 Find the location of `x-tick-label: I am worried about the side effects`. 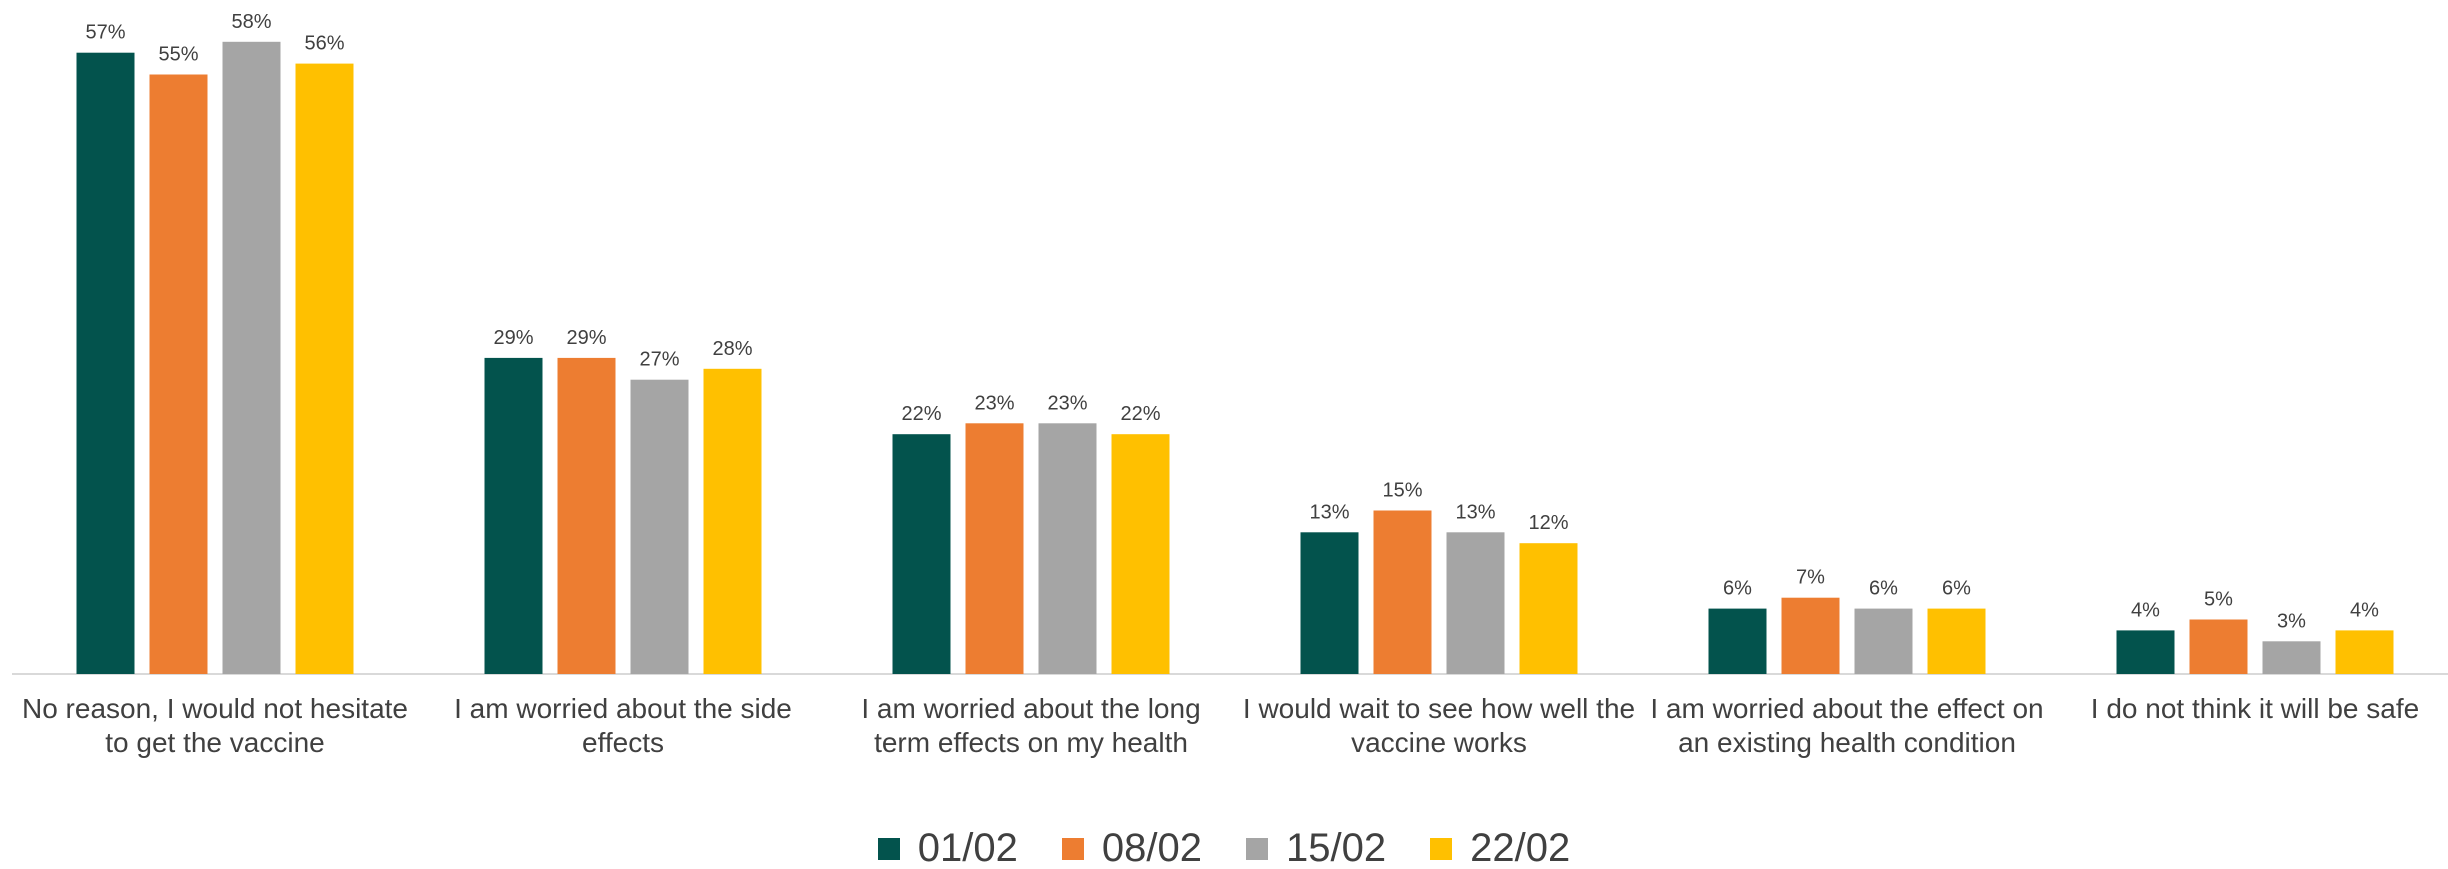

x-tick-label: I am worried about the side effects is located at coordinates (623, 725).